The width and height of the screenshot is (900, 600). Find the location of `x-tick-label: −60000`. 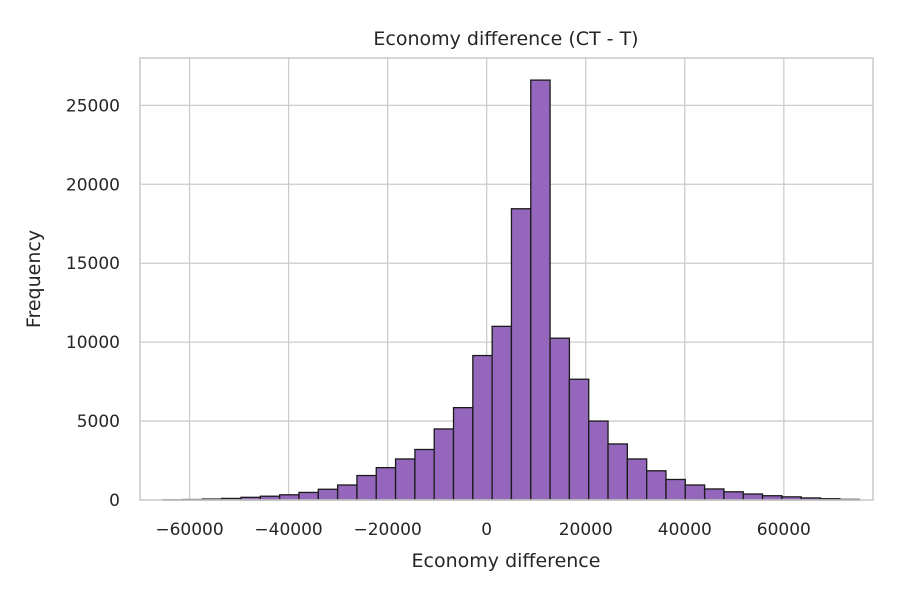

x-tick-label: −60000 is located at coordinates (189, 530).